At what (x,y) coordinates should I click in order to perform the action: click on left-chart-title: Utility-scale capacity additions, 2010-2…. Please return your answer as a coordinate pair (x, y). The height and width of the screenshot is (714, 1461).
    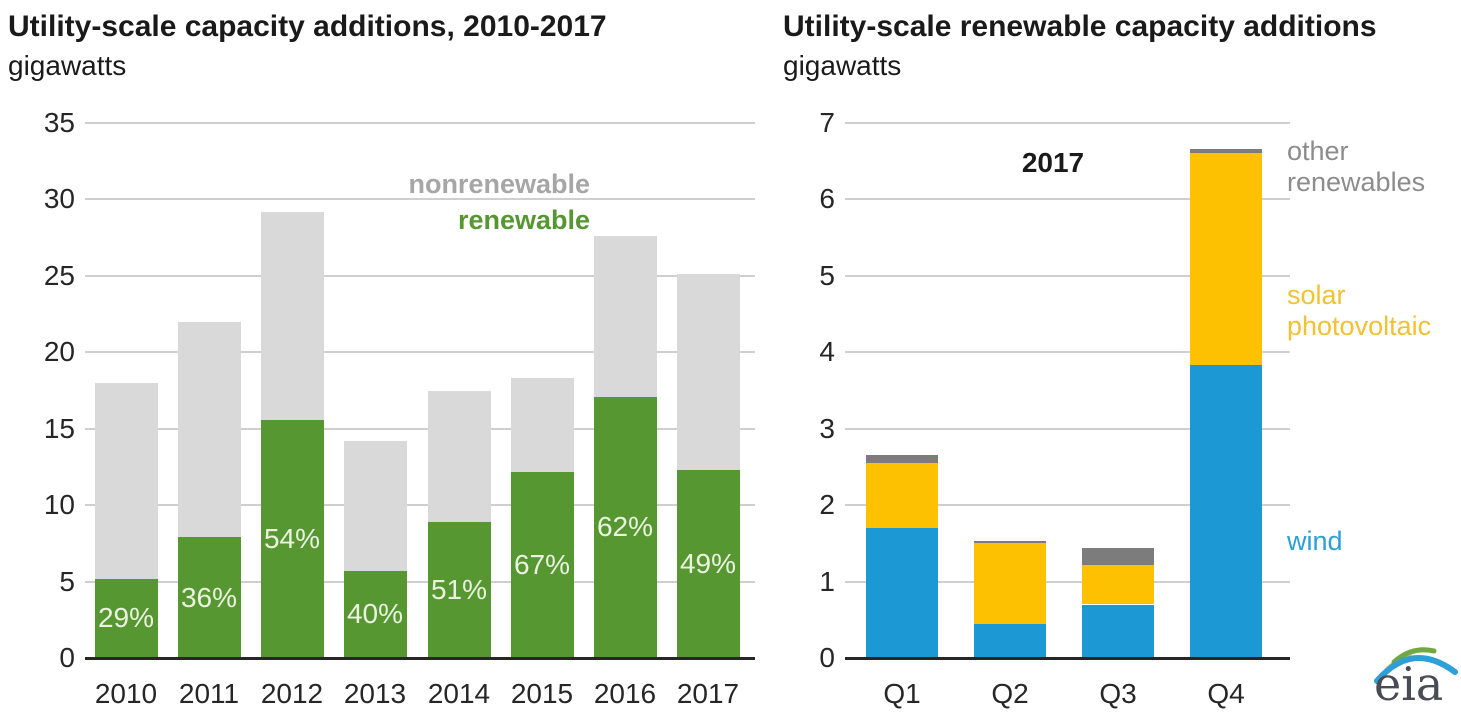
    Looking at the image, I should click on (307, 26).